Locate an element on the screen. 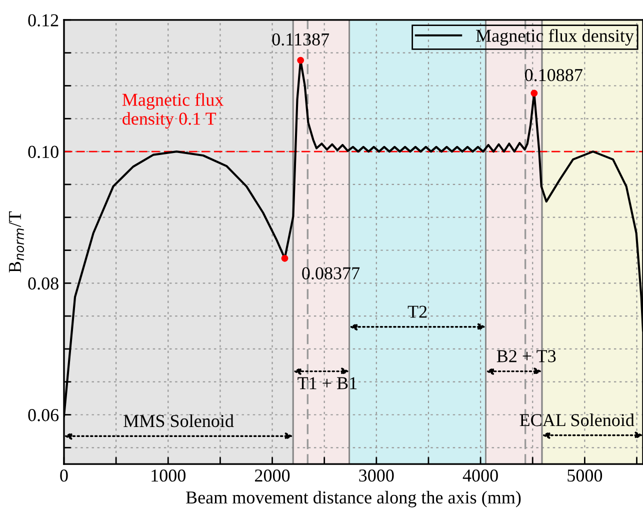  x-tick-label: 4000 is located at coordinates (480, 475).